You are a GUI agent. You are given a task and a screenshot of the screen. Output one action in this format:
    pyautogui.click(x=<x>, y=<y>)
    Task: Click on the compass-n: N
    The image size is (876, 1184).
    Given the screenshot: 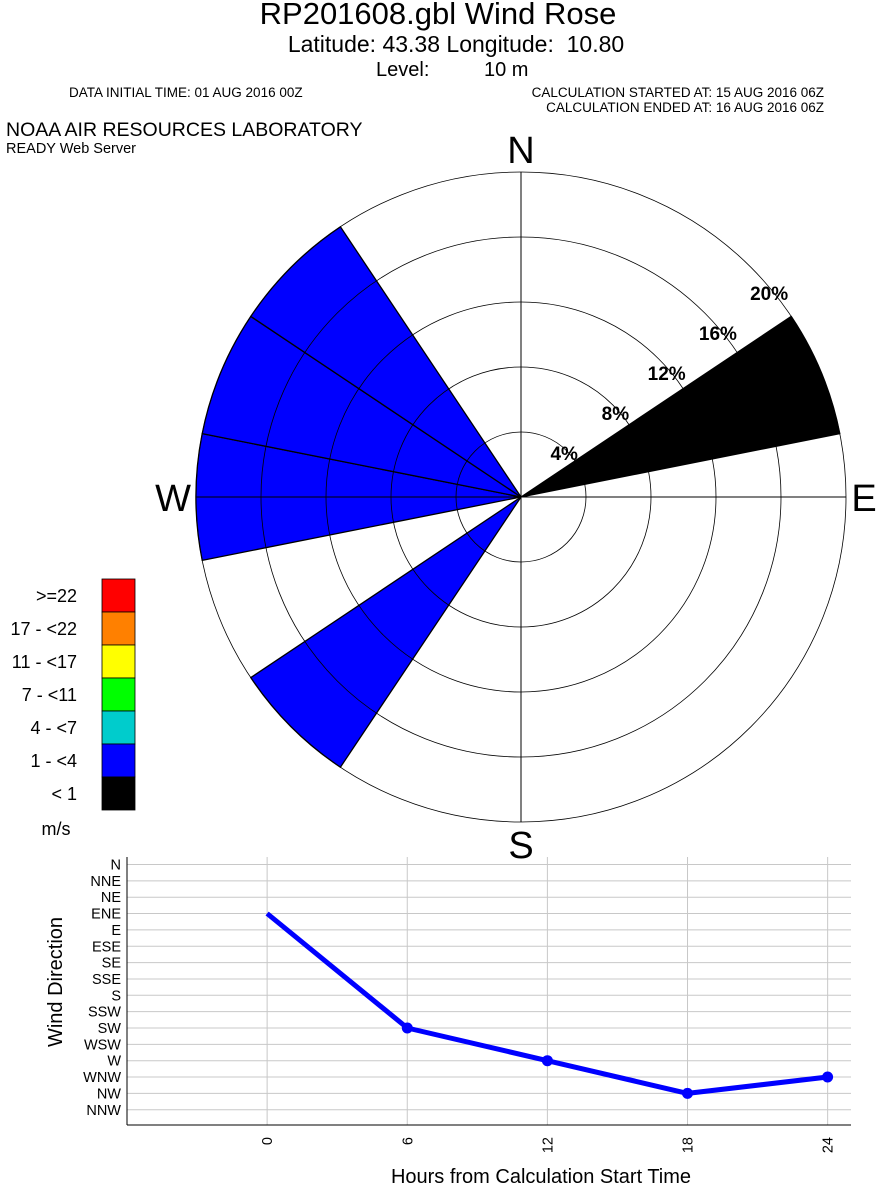 What is the action you would take?
    pyautogui.click(x=520, y=151)
    